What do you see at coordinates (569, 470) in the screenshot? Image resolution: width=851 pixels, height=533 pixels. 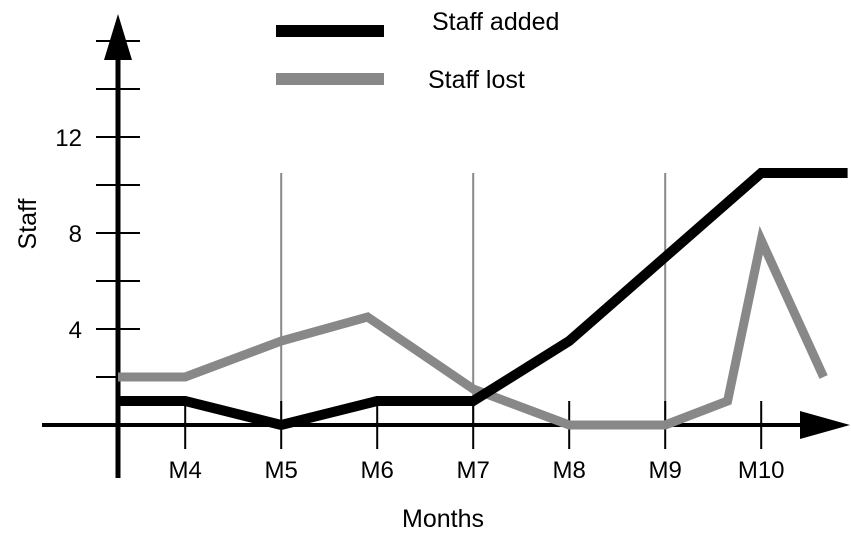 I see `x-tick-label: M8` at bounding box center [569, 470].